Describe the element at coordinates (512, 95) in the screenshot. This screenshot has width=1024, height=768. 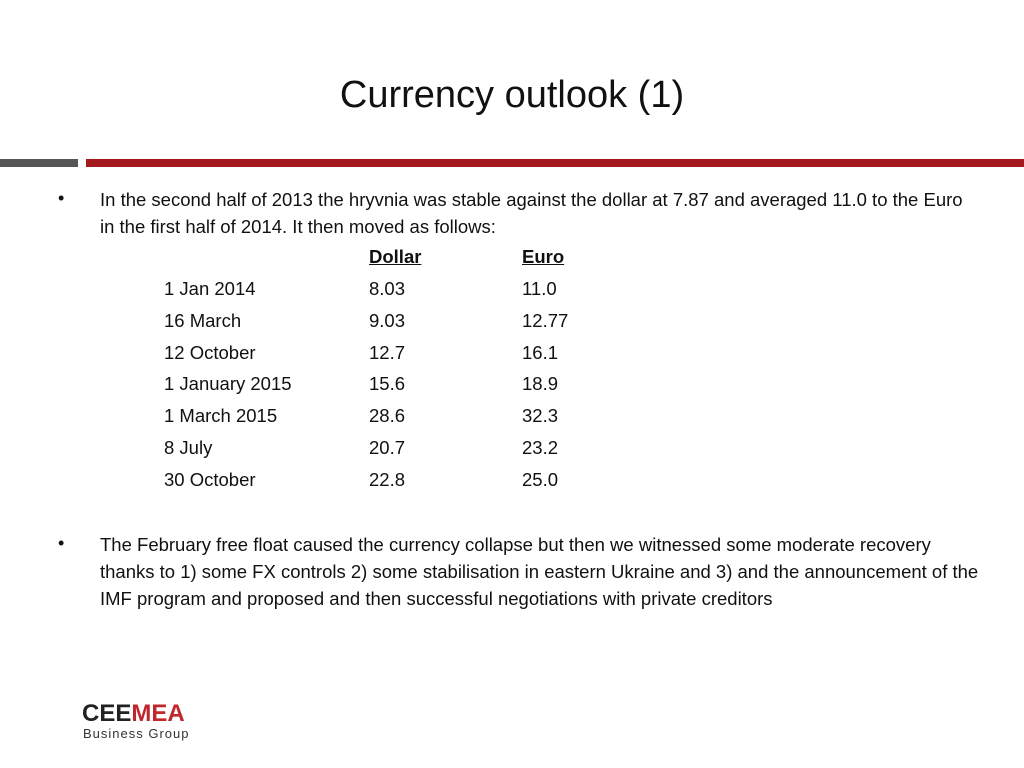
I see `slide-title: Currency outlook (1)` at that location.